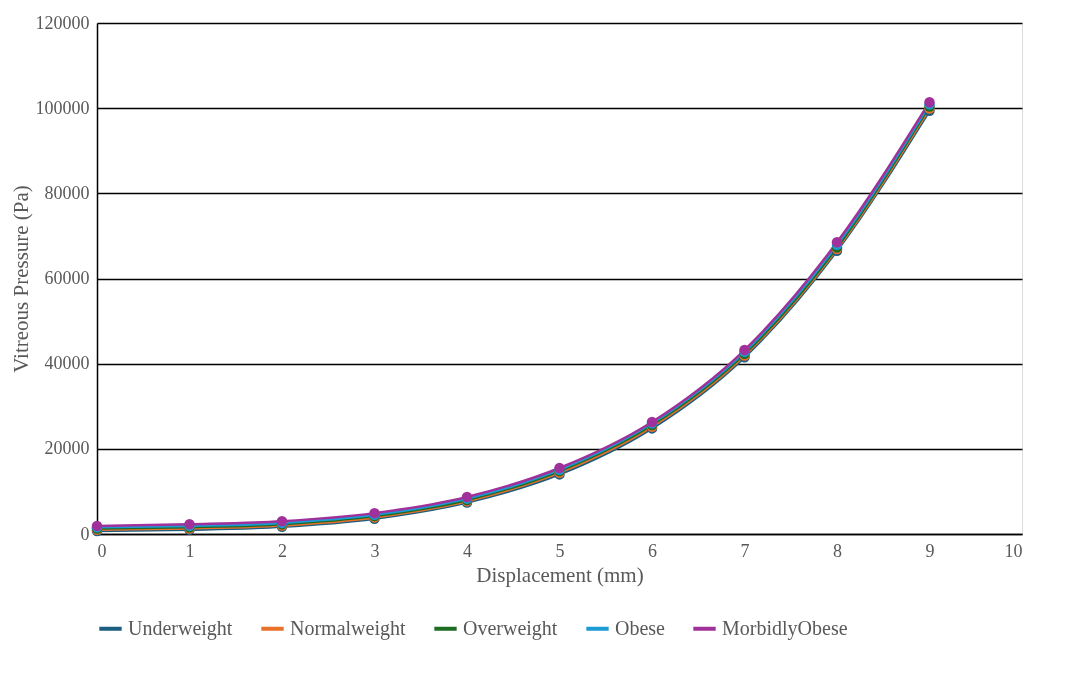 This screenshot has width=1089, height=682. Describe the element at coordinates (510, 628) in the screenshot. I see `legend-label: Overweight` at that location.